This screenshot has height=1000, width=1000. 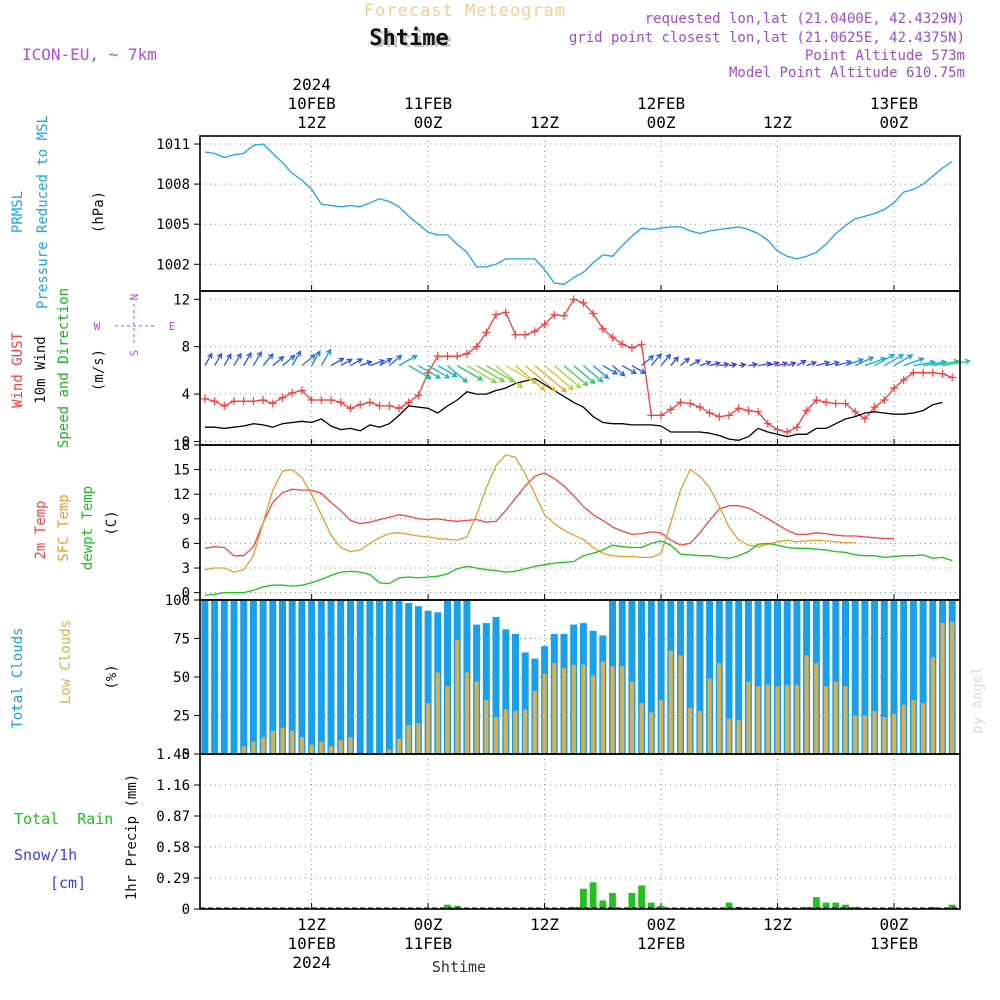 I want to click on temp-frame, so click(x=580, y=522).